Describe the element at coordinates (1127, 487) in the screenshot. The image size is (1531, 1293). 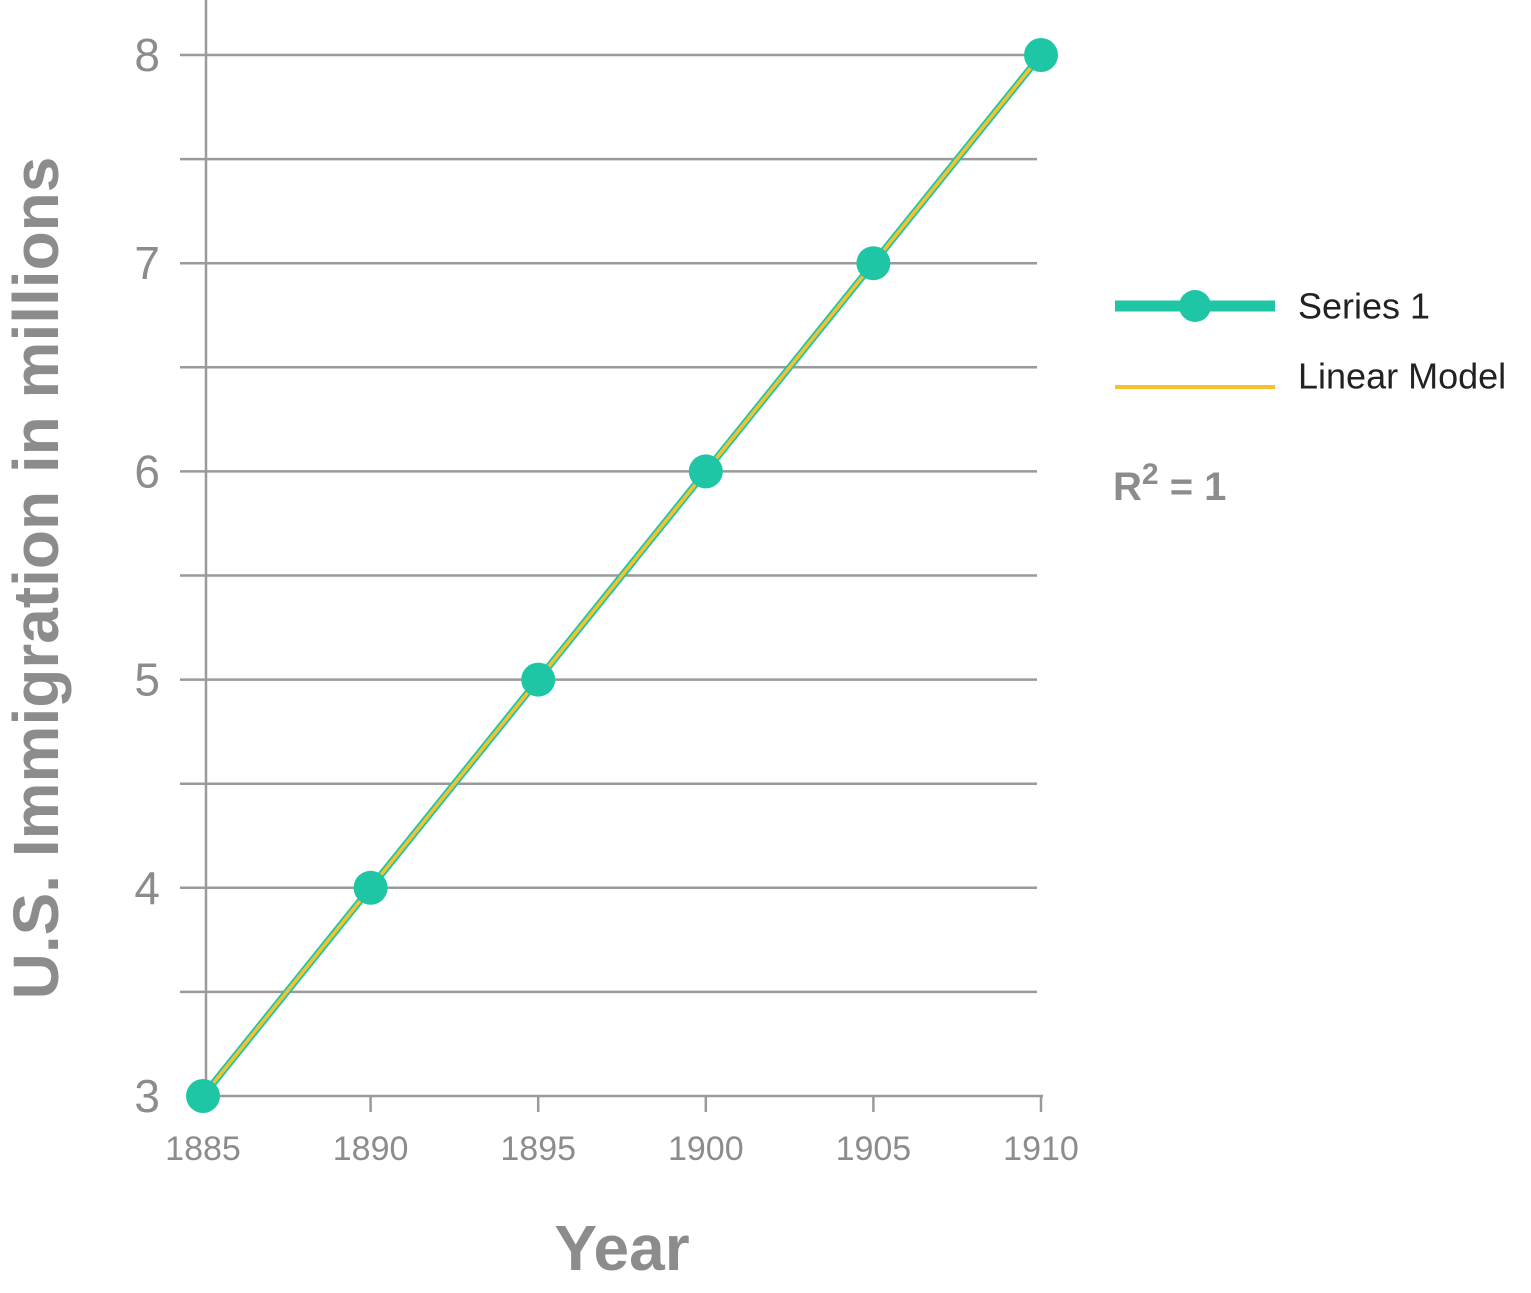
I see `r-squared-prefix: R` at that location.